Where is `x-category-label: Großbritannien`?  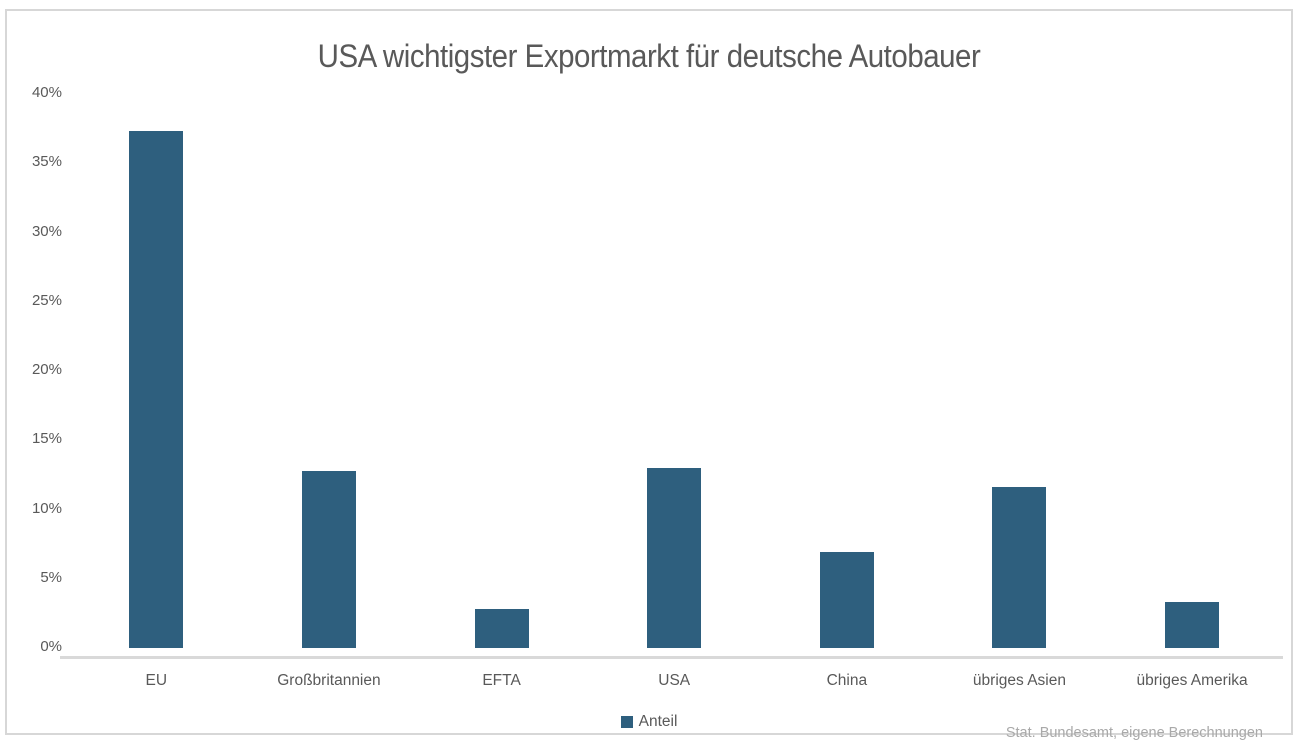 x-category-label: Großbritannien is located at coordinates (329, 680).